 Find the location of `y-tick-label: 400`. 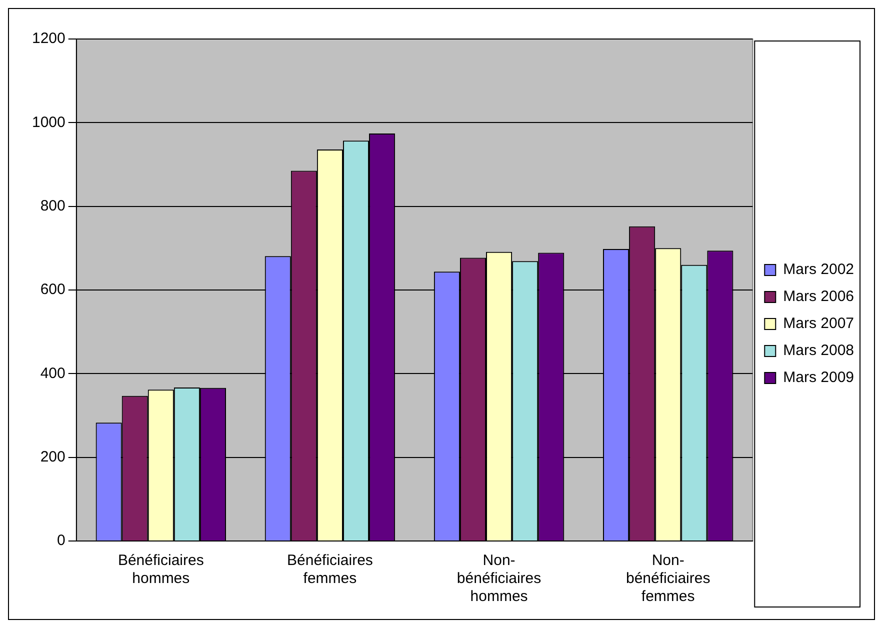

y-tick-label: 400 is located at coordinates (53, 373).